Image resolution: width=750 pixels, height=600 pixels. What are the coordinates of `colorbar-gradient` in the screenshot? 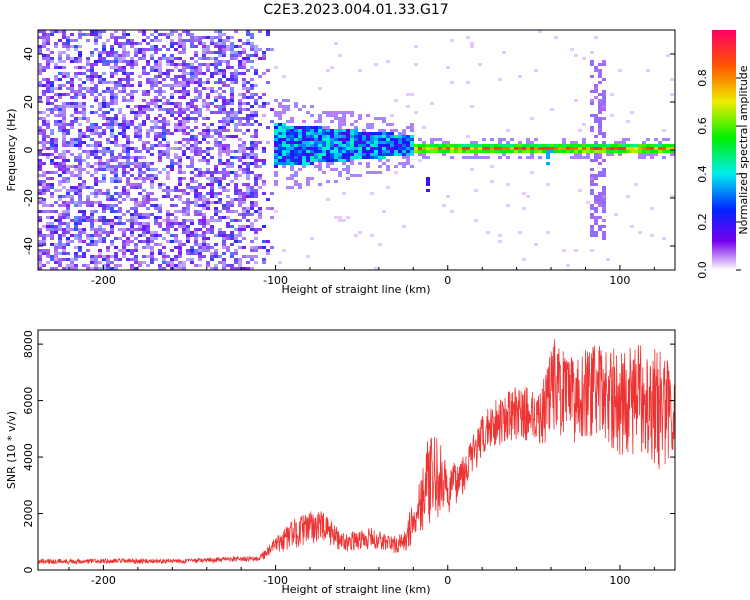 It's located at (724, 150).